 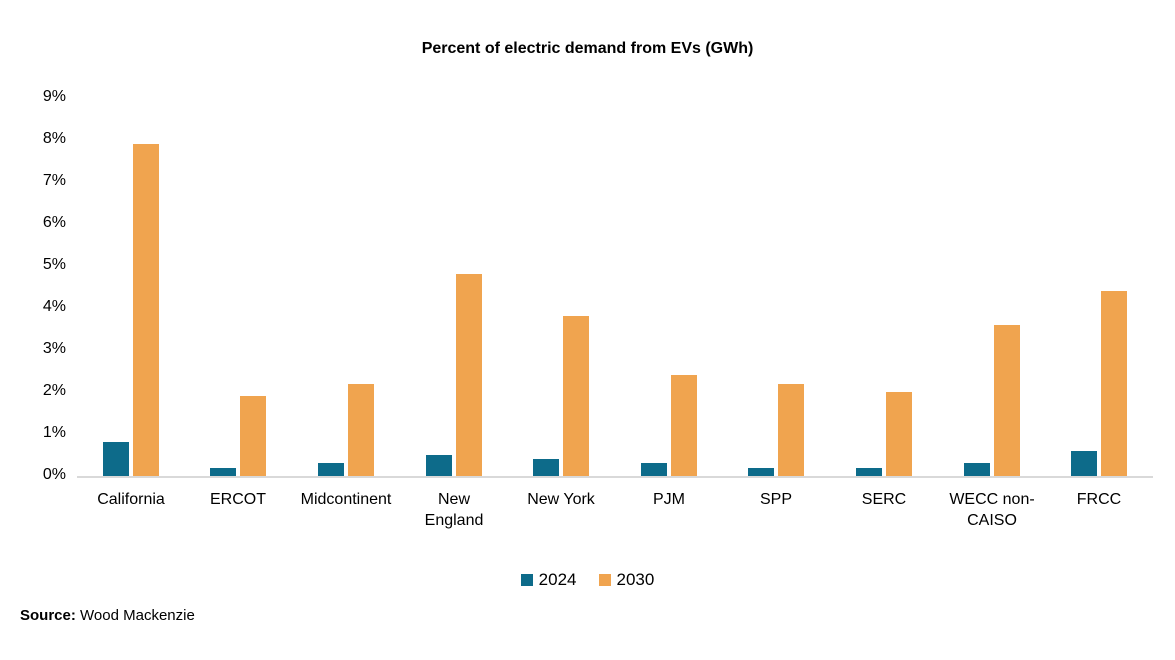 What do you see at coordinates (223, 472) in the screenshot?
I see `bar-2024-ercot` at bounding box center [223, 472].